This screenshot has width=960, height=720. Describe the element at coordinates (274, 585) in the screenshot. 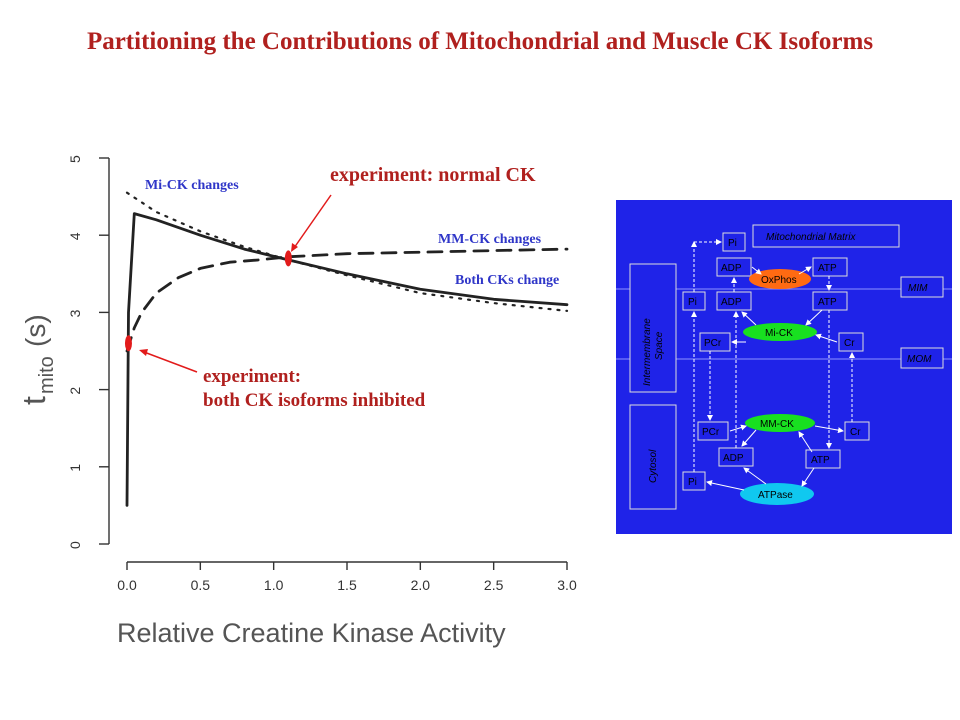

I see `x-tick-label: 1.0` at that location.